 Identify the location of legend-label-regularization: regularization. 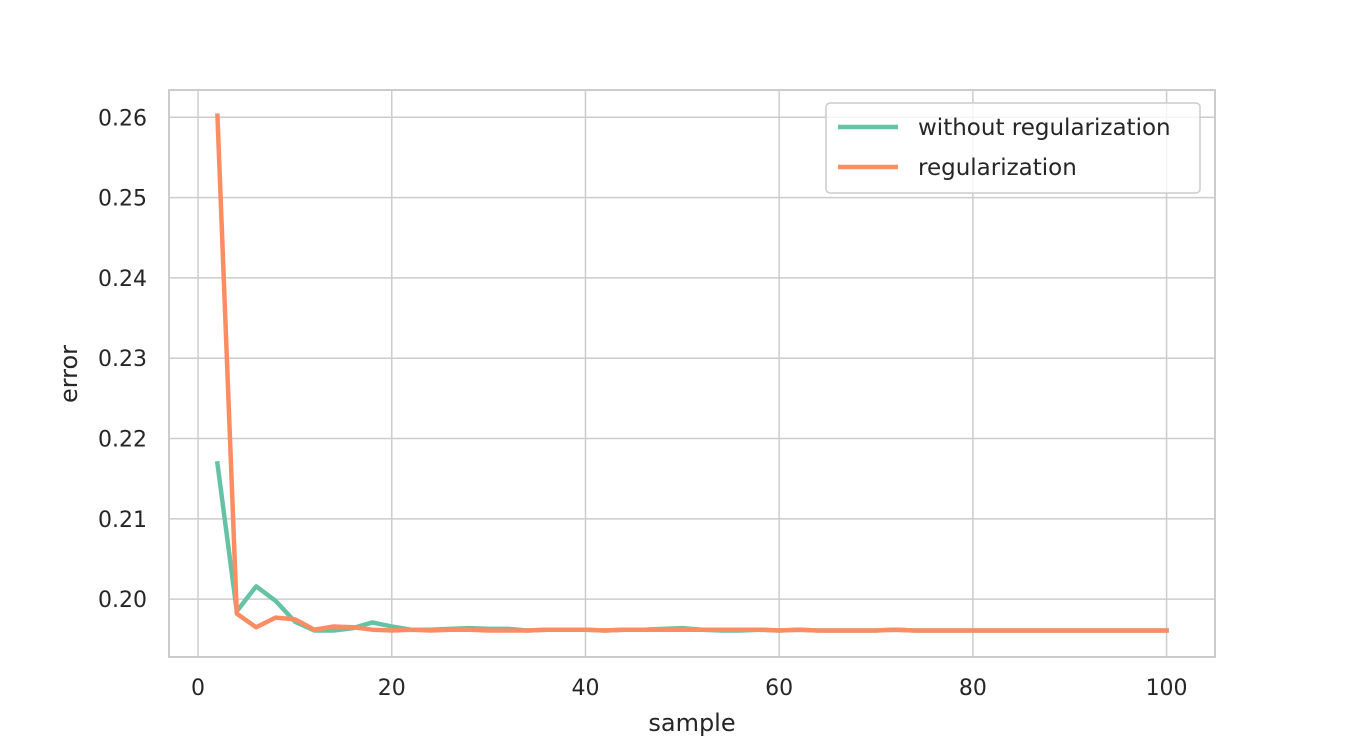
(997, 168).